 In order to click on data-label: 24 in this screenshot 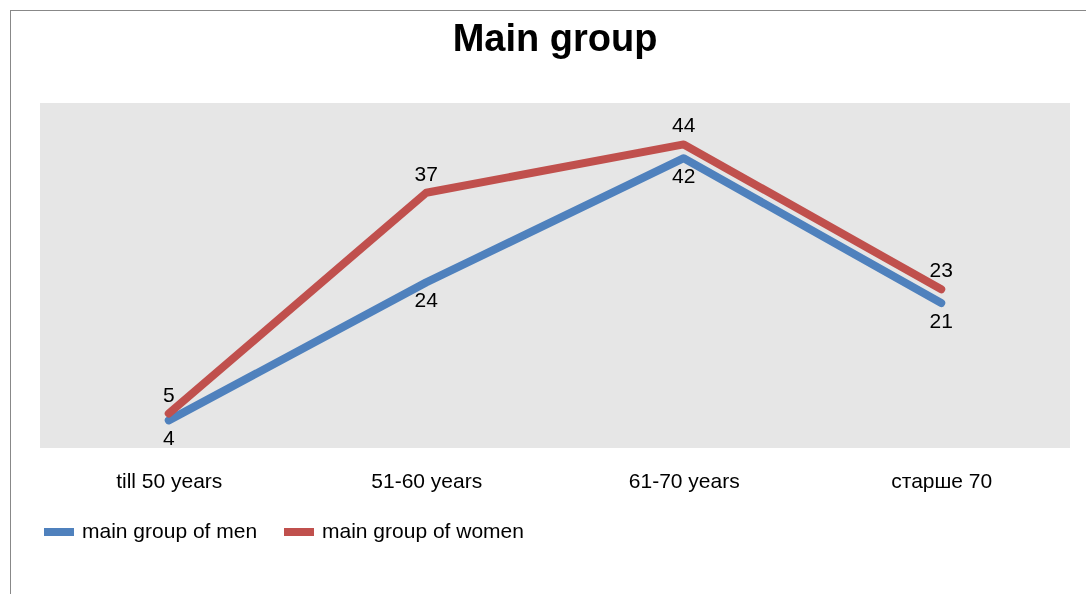, I will do `click(426, 300)`.